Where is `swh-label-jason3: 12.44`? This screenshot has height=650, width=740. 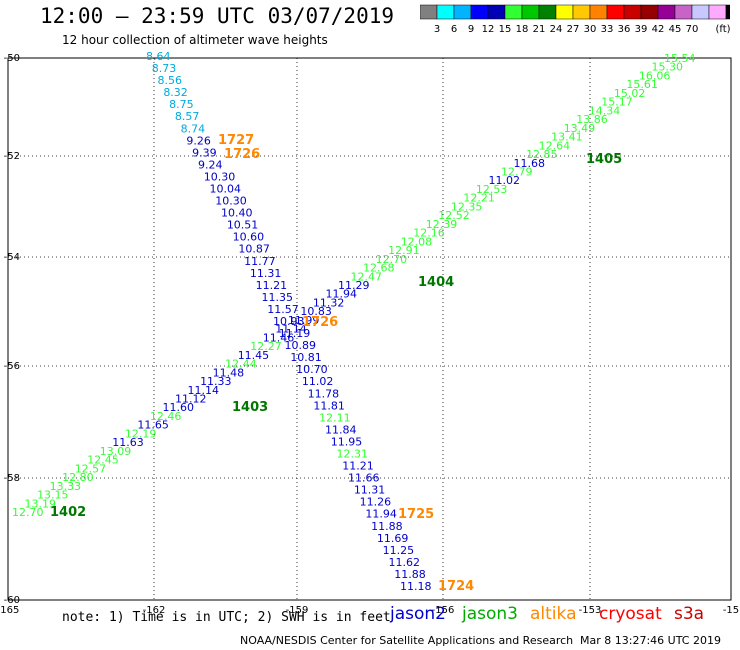
swh-label-jason3: 12.44 is located at coordinates (241, 364).